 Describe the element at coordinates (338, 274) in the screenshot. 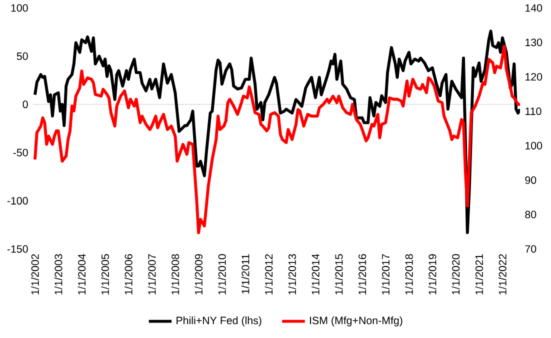

I see `x-tick-label: 1/1/2015` at that location.